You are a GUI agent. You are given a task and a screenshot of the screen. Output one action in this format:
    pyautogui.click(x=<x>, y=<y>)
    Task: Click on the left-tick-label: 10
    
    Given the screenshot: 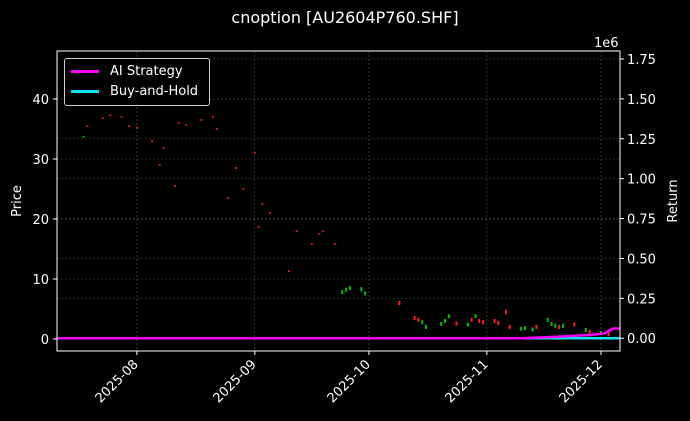 What is the action you would take?
    pyautogui.click(x=40, y=280)
    